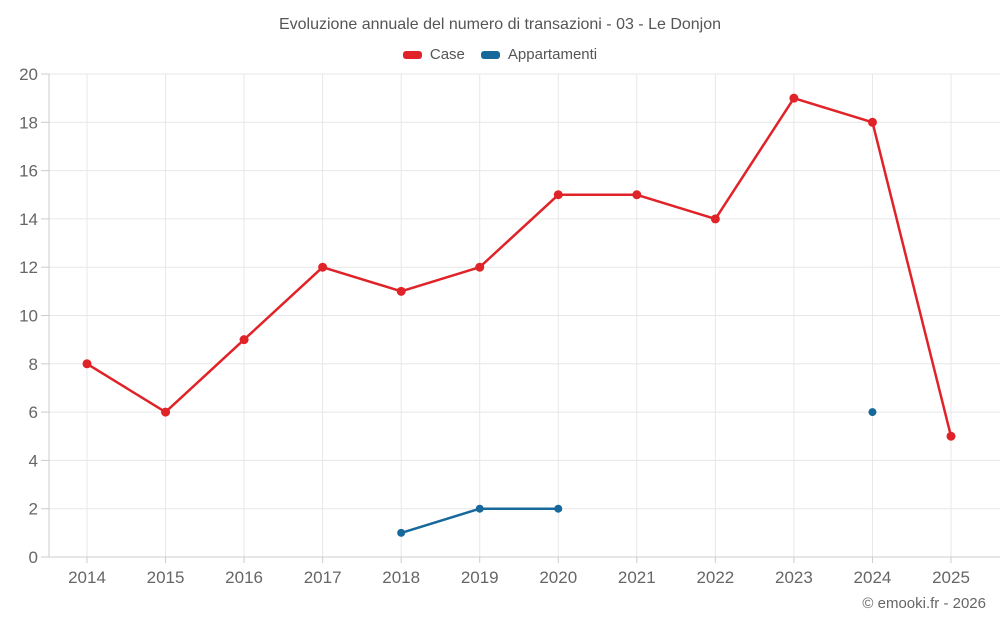 The width and height of the screenshot is (1000, 625). Describe the element at coordinates (480, 577) in the screenshot. I see `x-tick-label-2019: 2019` at that location.